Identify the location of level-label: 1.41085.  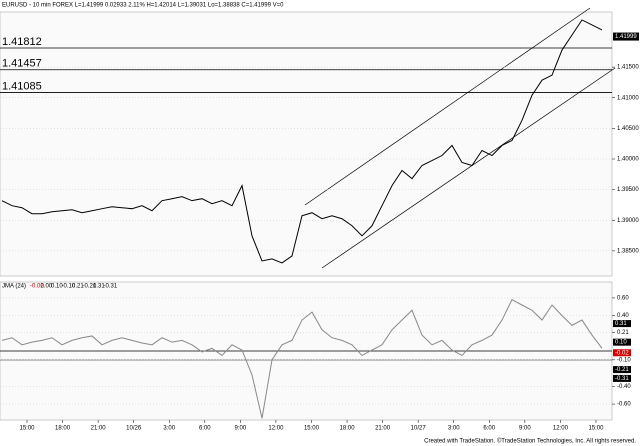
(22, 86).